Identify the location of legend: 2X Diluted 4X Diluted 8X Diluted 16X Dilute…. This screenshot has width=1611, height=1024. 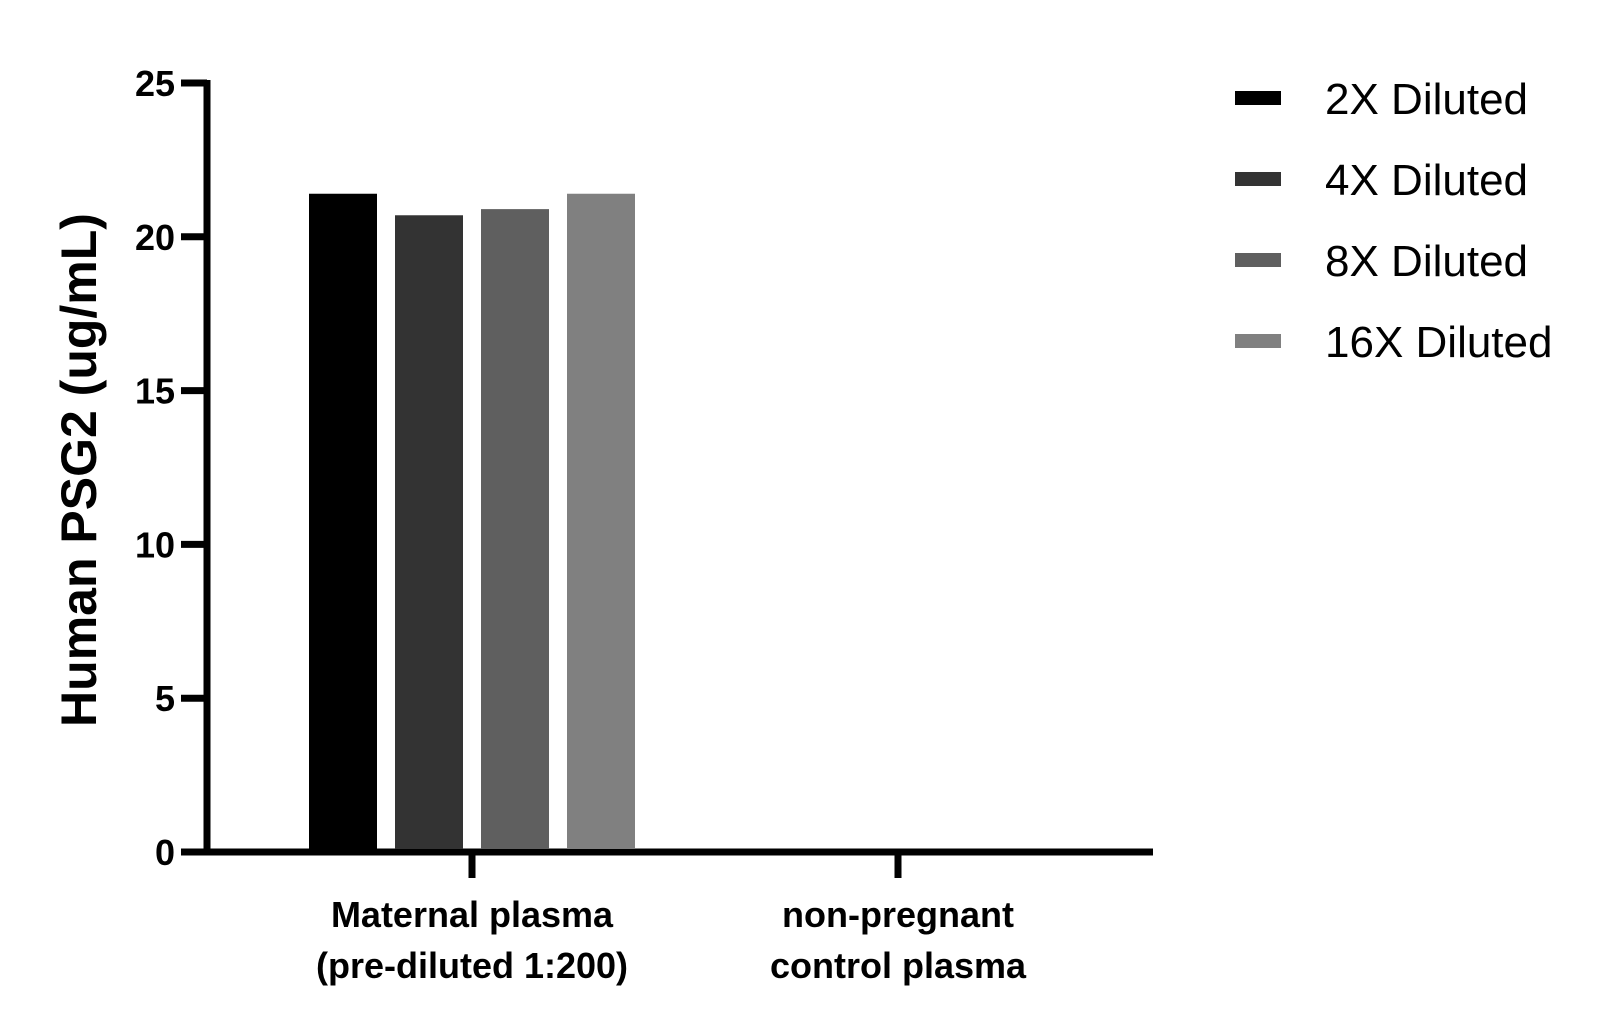
(1393, 221).